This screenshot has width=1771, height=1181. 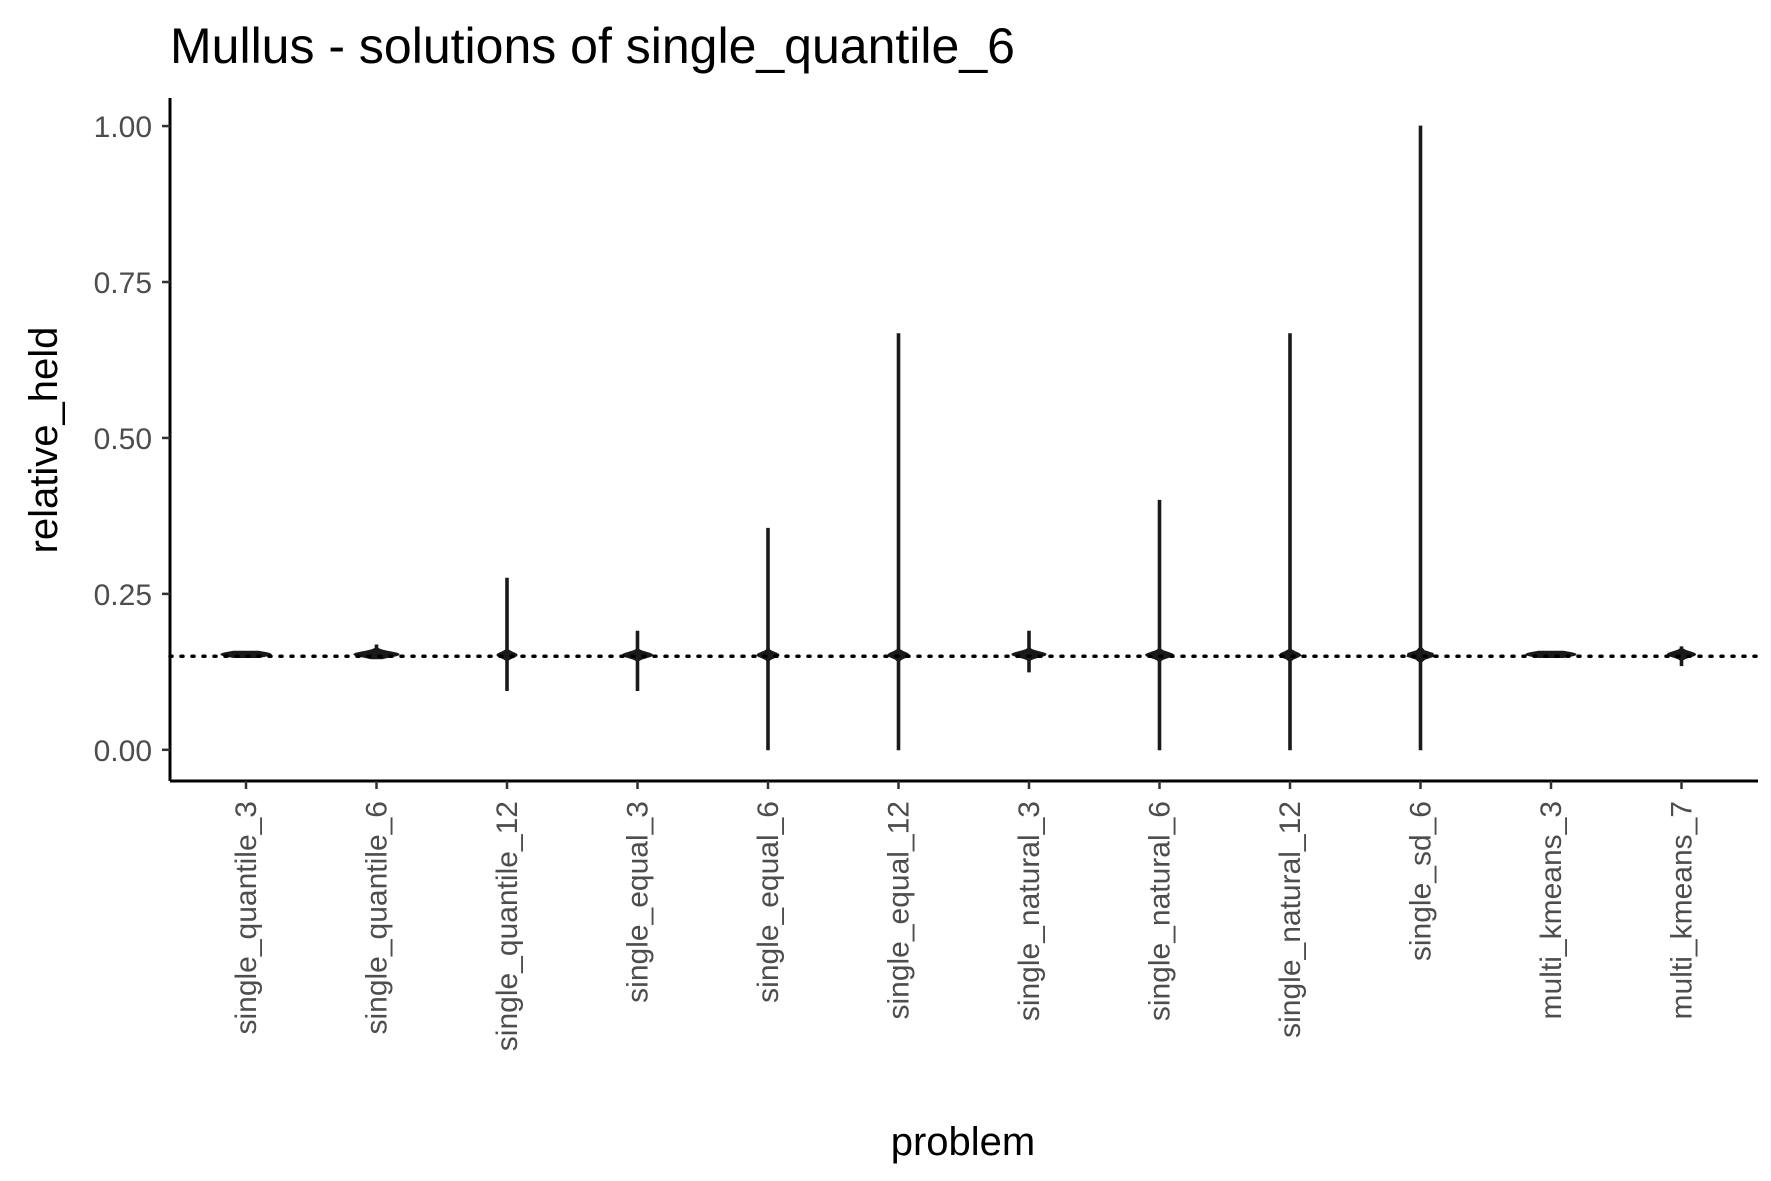 I want to click on x-tick-label: multi_kmeans_3, so click(x=1551, y=910).